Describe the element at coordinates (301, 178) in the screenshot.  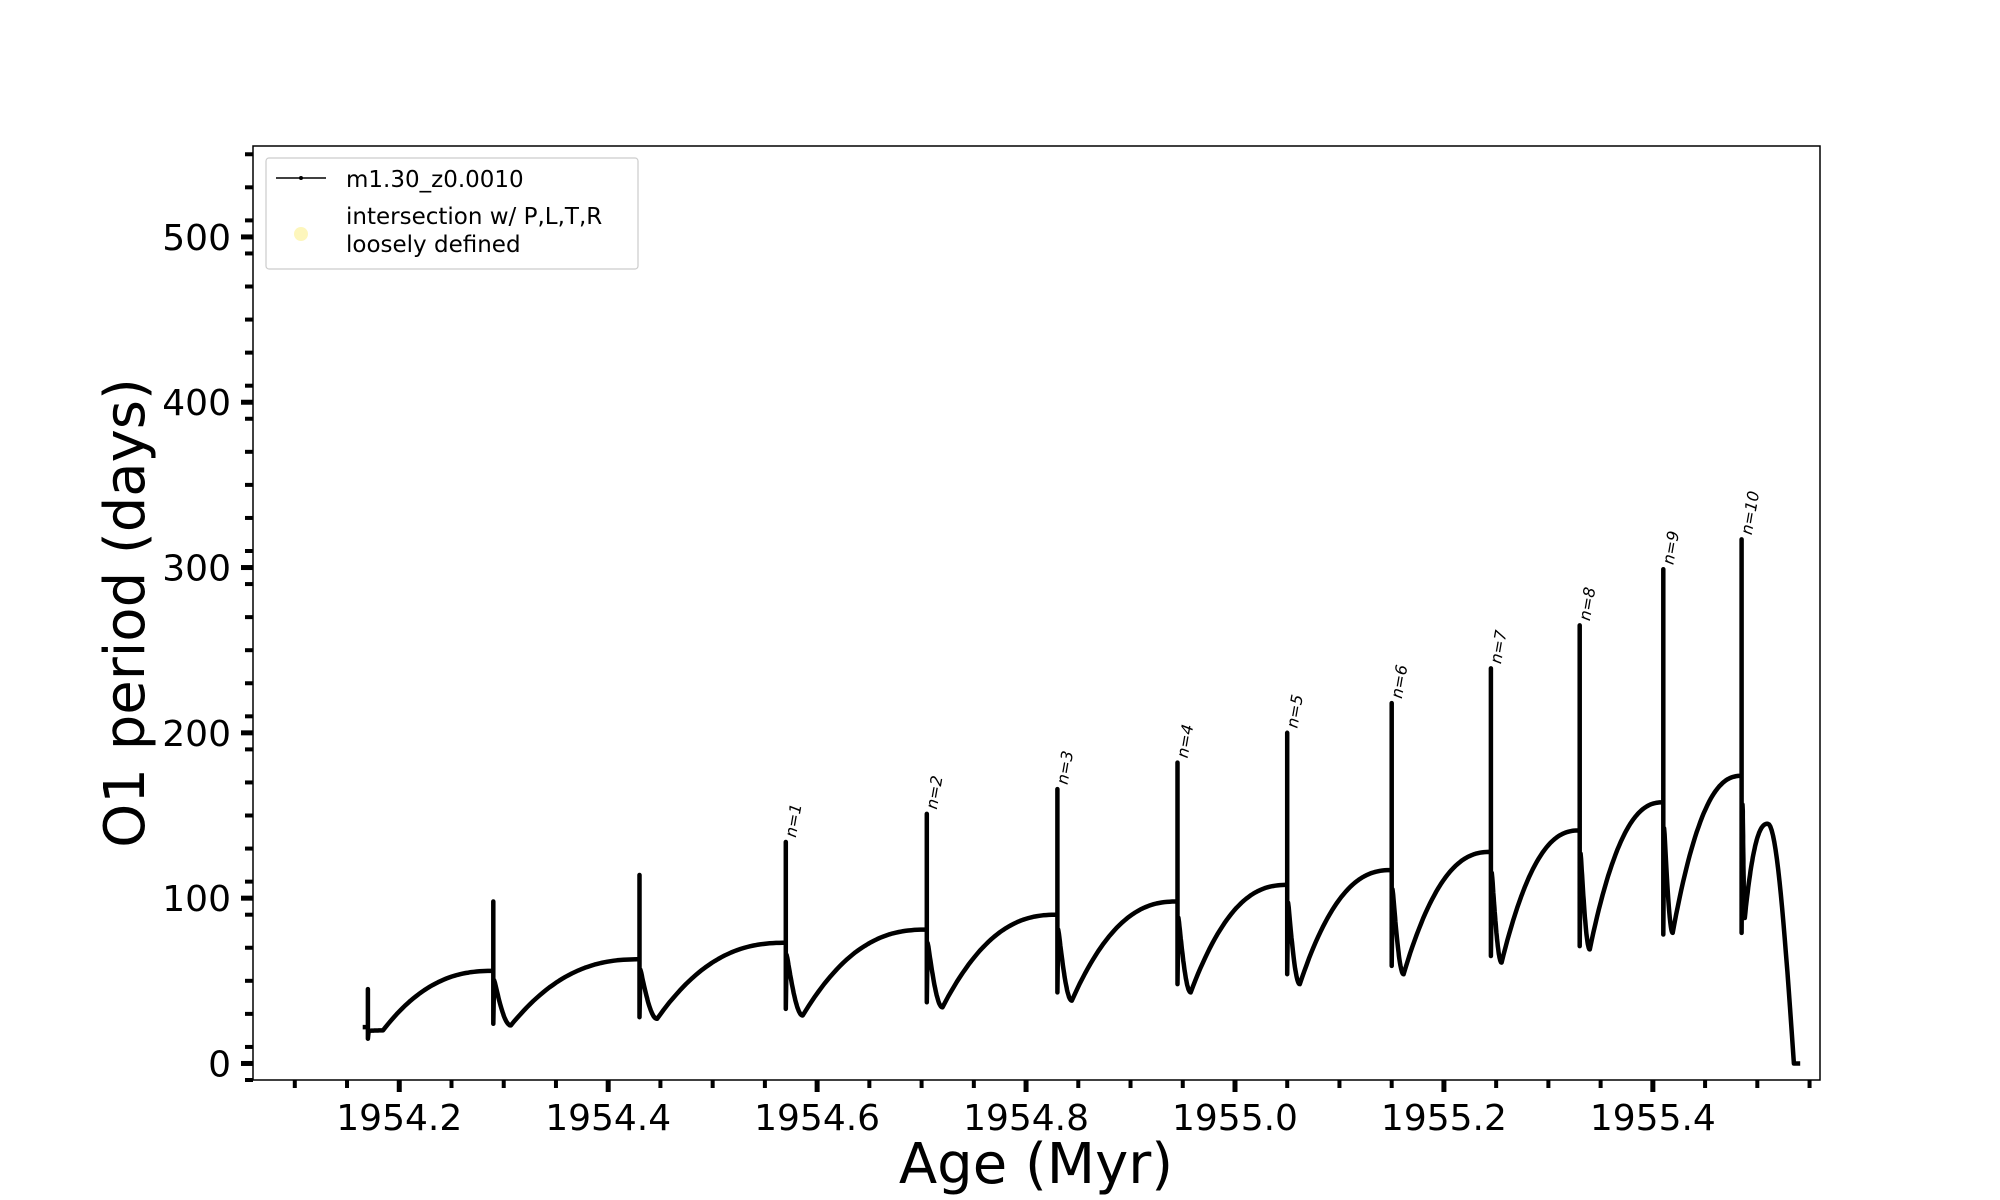
I see `legend-series-marker` at that location.